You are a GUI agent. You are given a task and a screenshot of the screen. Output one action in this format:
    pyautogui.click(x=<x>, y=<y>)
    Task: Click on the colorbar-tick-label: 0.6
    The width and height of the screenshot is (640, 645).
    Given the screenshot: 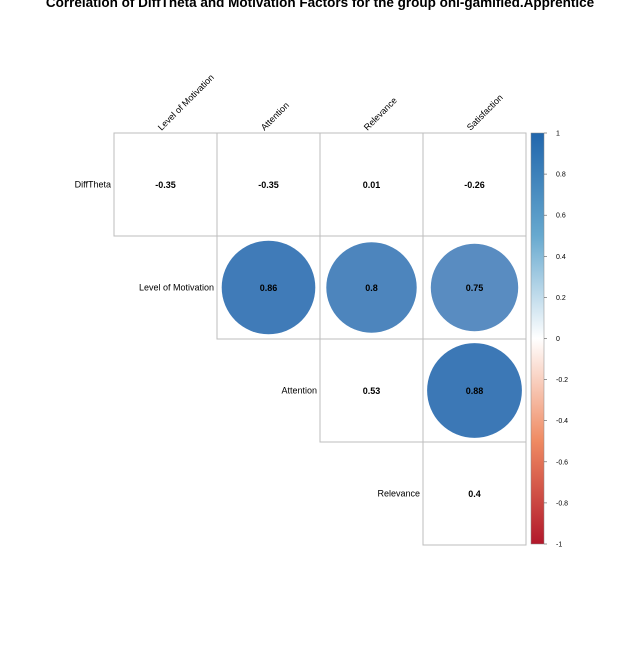 What is the action you would take?
    pyautogui.click(x=561, y=216)
    